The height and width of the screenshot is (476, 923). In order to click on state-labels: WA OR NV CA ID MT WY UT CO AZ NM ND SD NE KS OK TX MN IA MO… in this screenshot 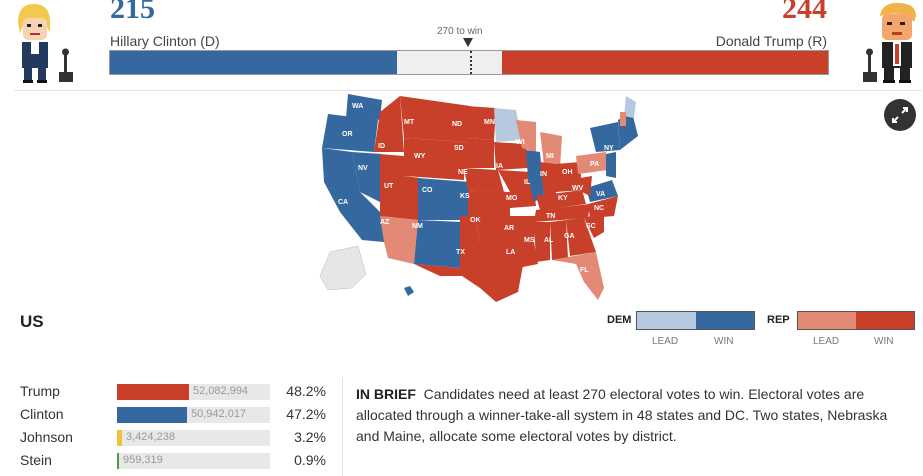, I will do `click(476, 199)`.